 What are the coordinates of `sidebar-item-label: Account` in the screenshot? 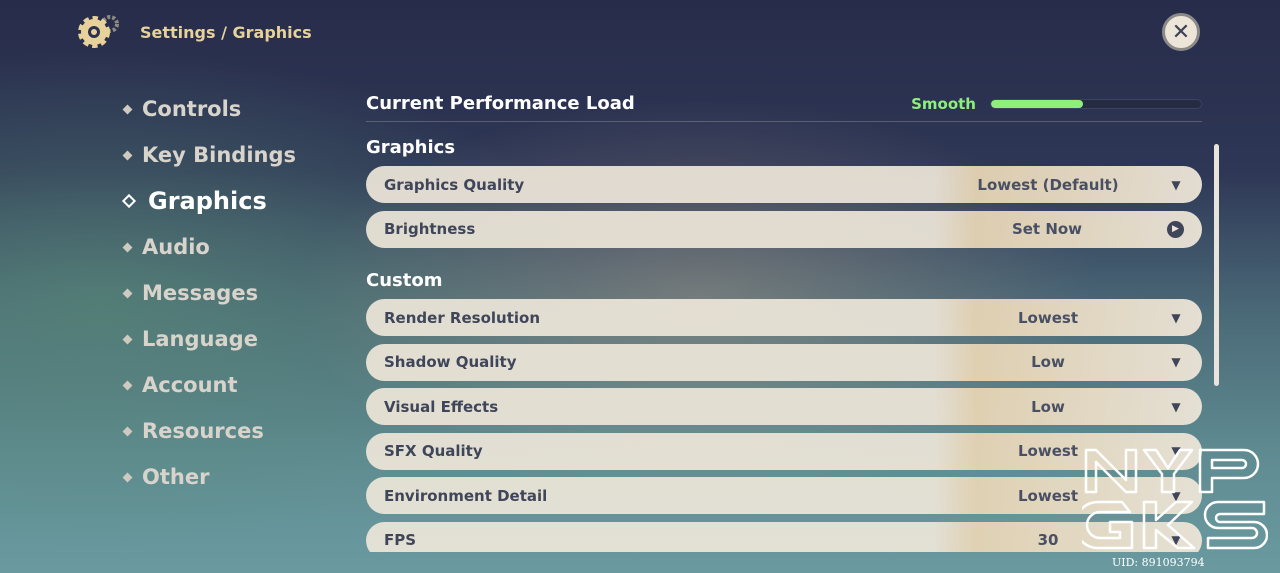 It's located at (190, 385).